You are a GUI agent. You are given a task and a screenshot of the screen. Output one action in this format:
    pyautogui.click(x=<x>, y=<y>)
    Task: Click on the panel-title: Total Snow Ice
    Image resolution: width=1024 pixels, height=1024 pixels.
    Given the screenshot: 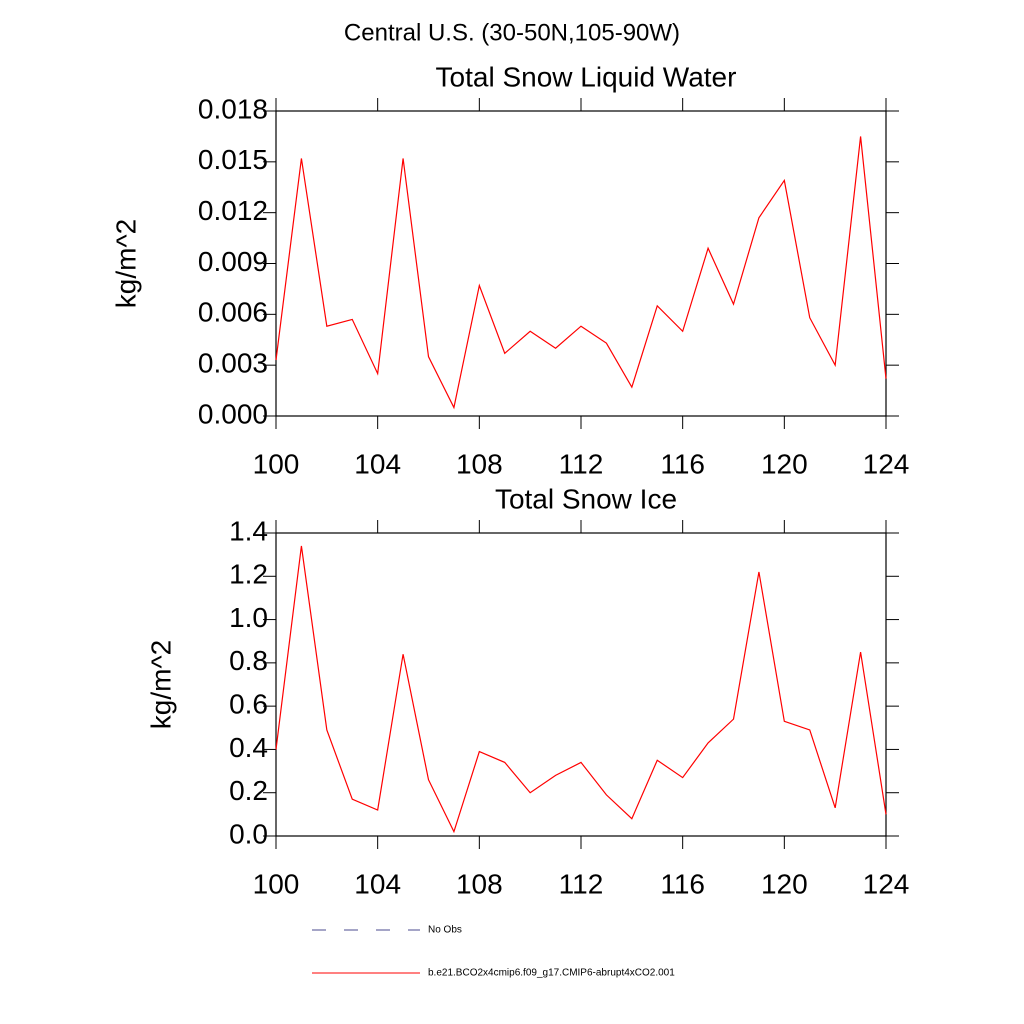 What is the action you would take?
    pyautogui.click(x=586, y=498)
    